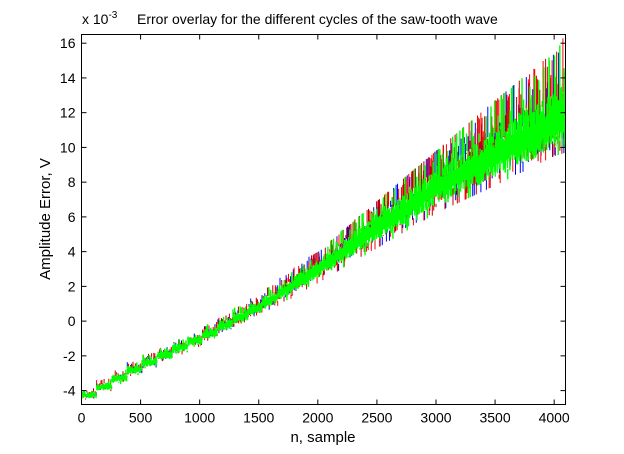 Image resolution: width=624 pixels, height=454 pixels. I want to click on y-tick-label: 10, so click(68, 147).